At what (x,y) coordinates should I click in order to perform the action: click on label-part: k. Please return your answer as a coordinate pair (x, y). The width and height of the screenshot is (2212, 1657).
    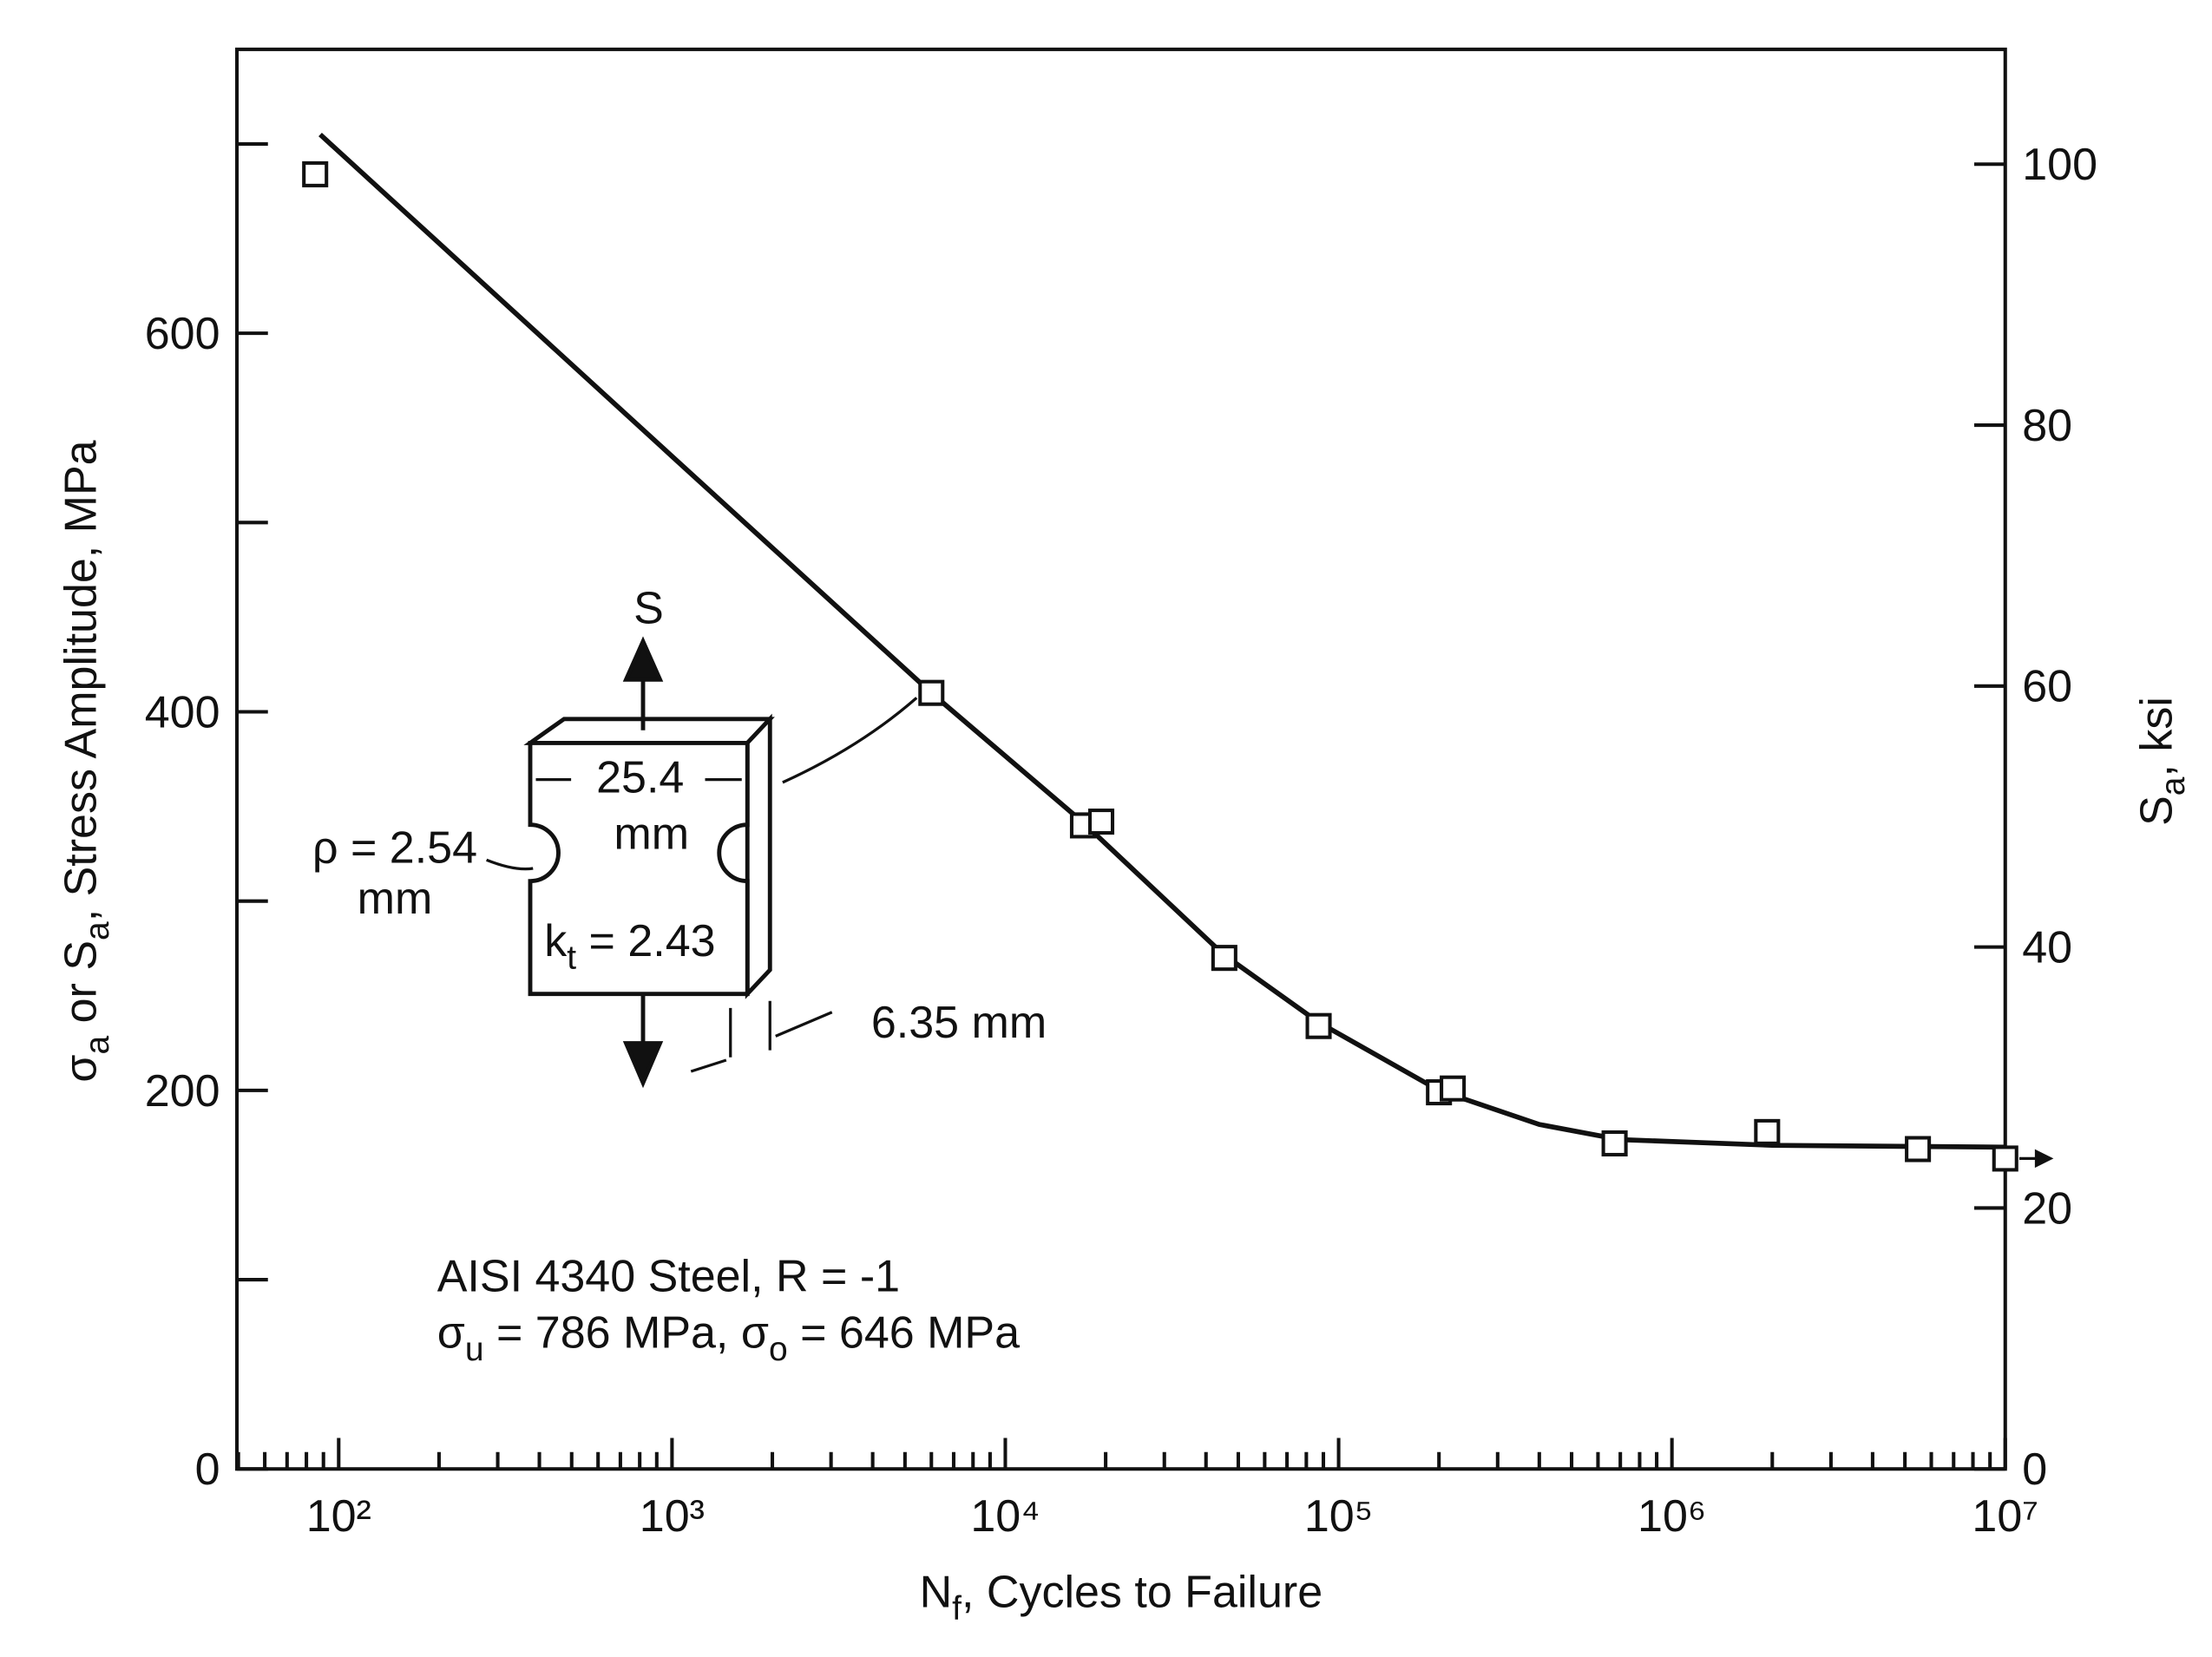
    Looking at the image, I should click on (556, 941).